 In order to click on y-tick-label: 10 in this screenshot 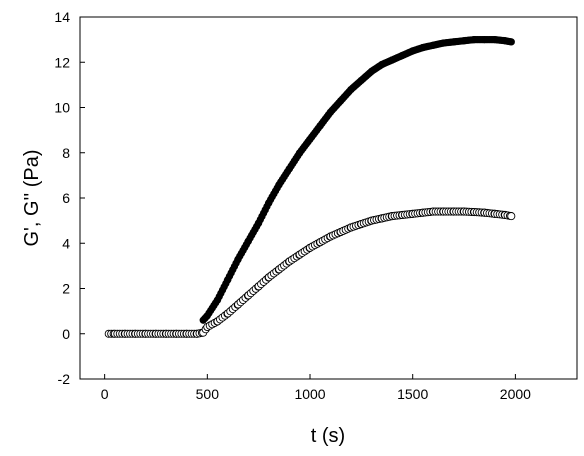, I will do `click(62, 108)`.